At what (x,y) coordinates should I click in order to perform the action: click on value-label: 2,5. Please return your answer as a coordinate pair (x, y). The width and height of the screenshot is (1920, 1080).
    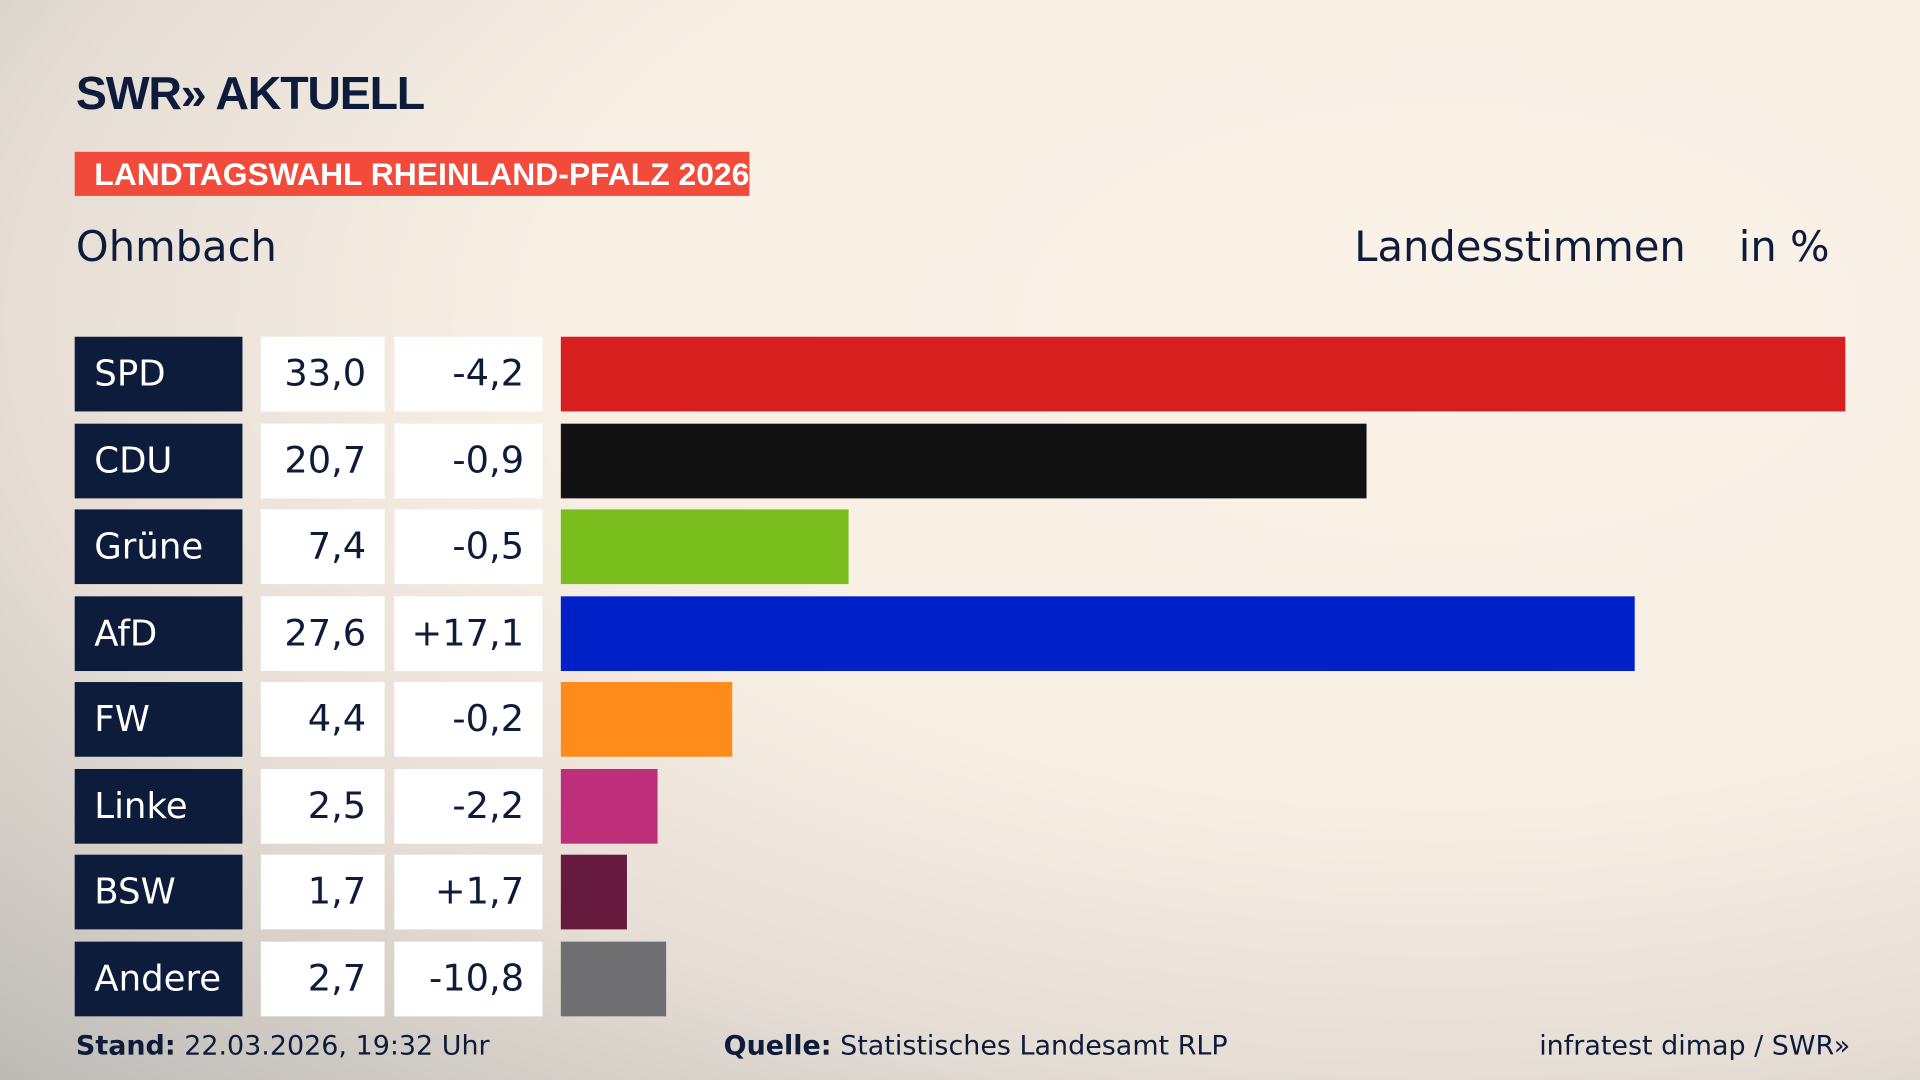
    Looking at the image, I should click on (322, 806).